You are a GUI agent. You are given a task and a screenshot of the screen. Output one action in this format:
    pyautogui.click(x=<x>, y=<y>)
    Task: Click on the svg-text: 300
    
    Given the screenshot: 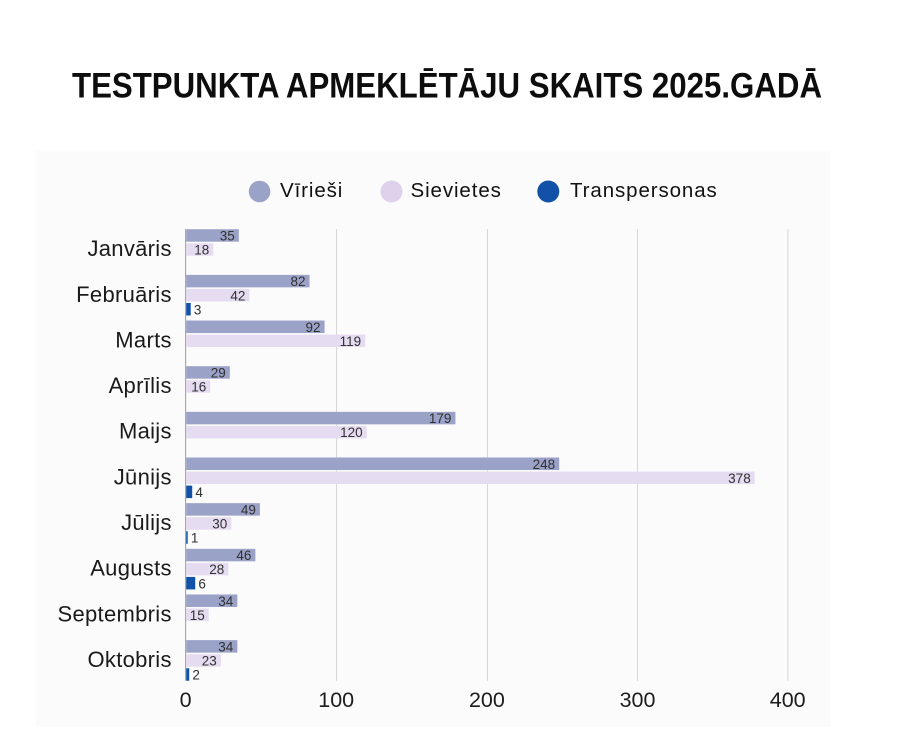 What is the action you would take?
    pyautogui.click(x=638, y=700)
    